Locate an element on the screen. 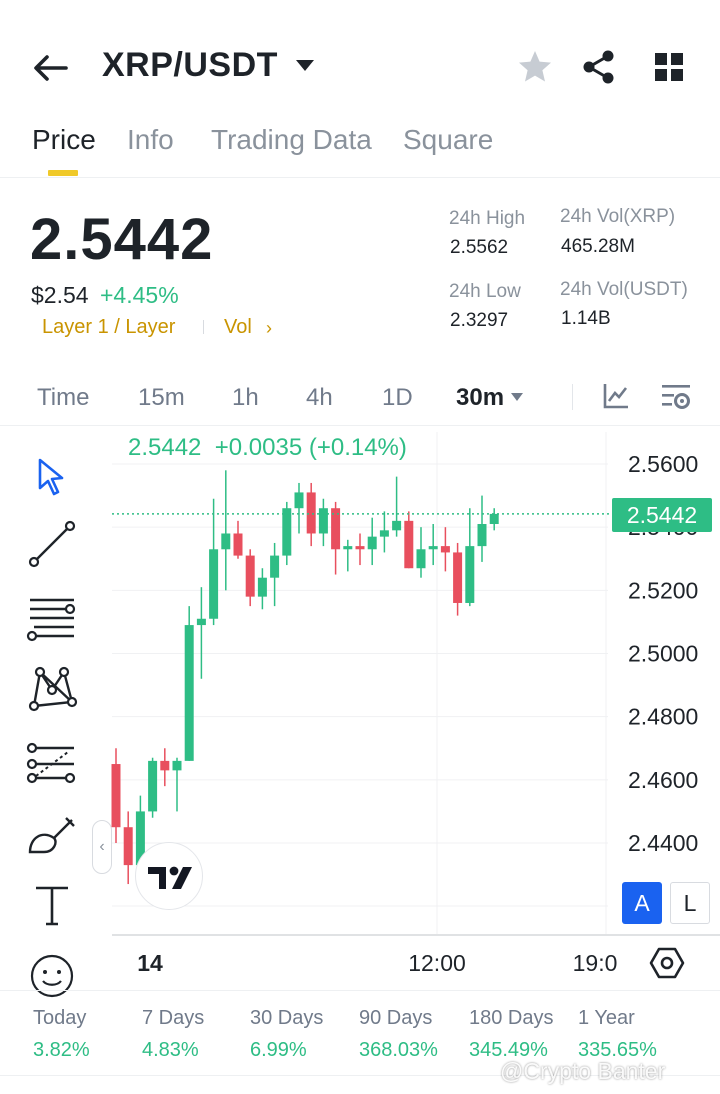 This screenshot has width=720, height=1094. perf-label: Today is located at coordinates (60, 1018).